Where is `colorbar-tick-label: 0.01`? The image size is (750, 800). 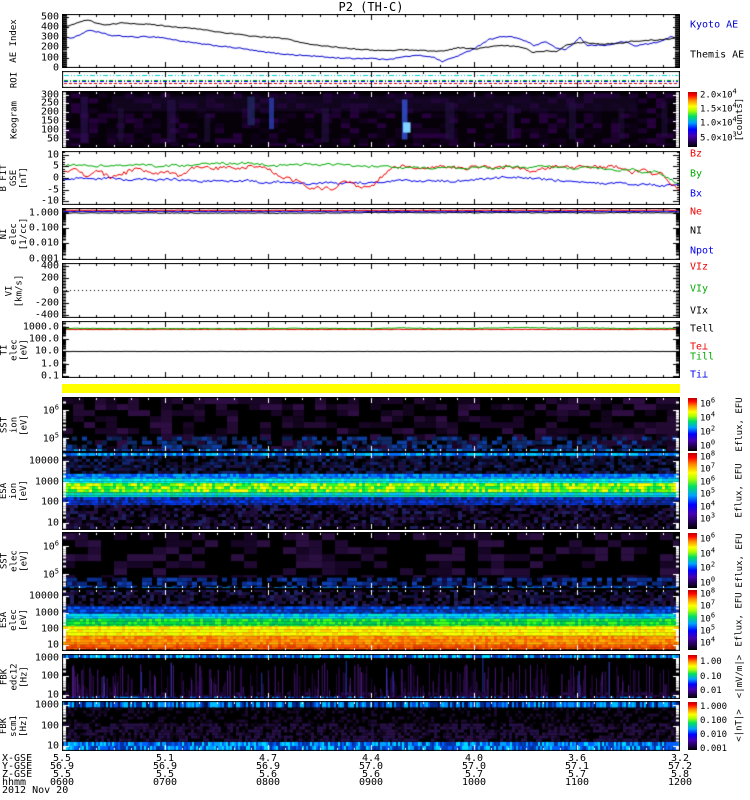 colorbar-tick-label: 0.01 is located at coordinates (711, 690).